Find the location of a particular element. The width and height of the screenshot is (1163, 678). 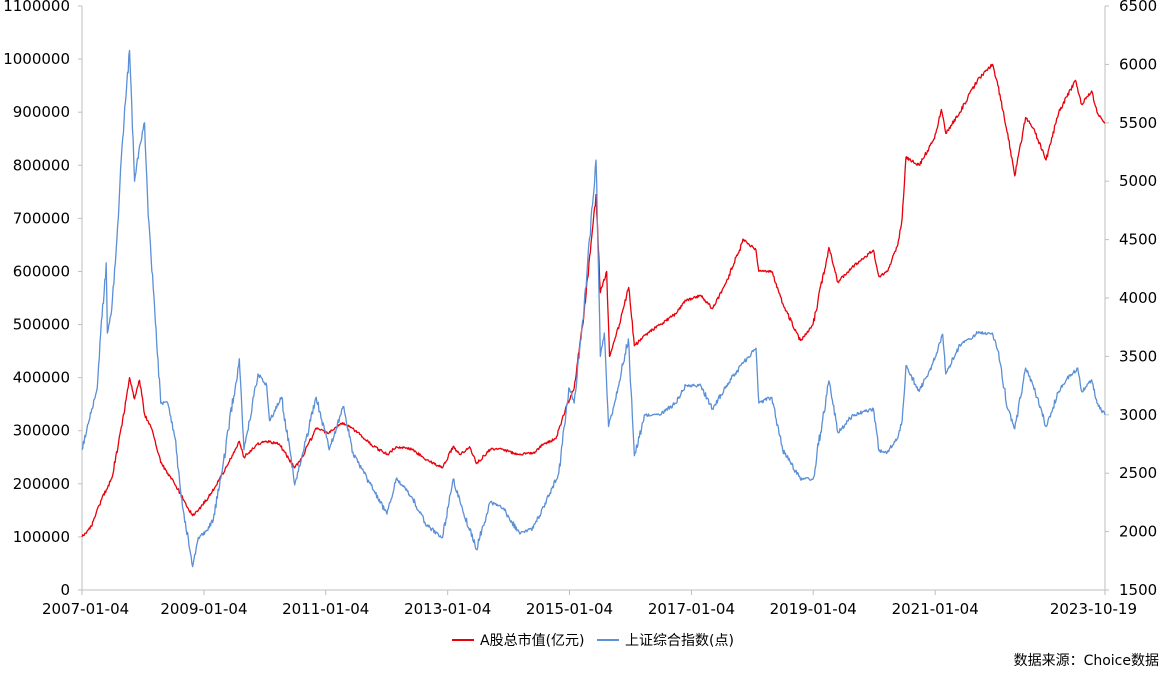

x-tick-label: 2009-01-04 is located at coordinates (203, 609).